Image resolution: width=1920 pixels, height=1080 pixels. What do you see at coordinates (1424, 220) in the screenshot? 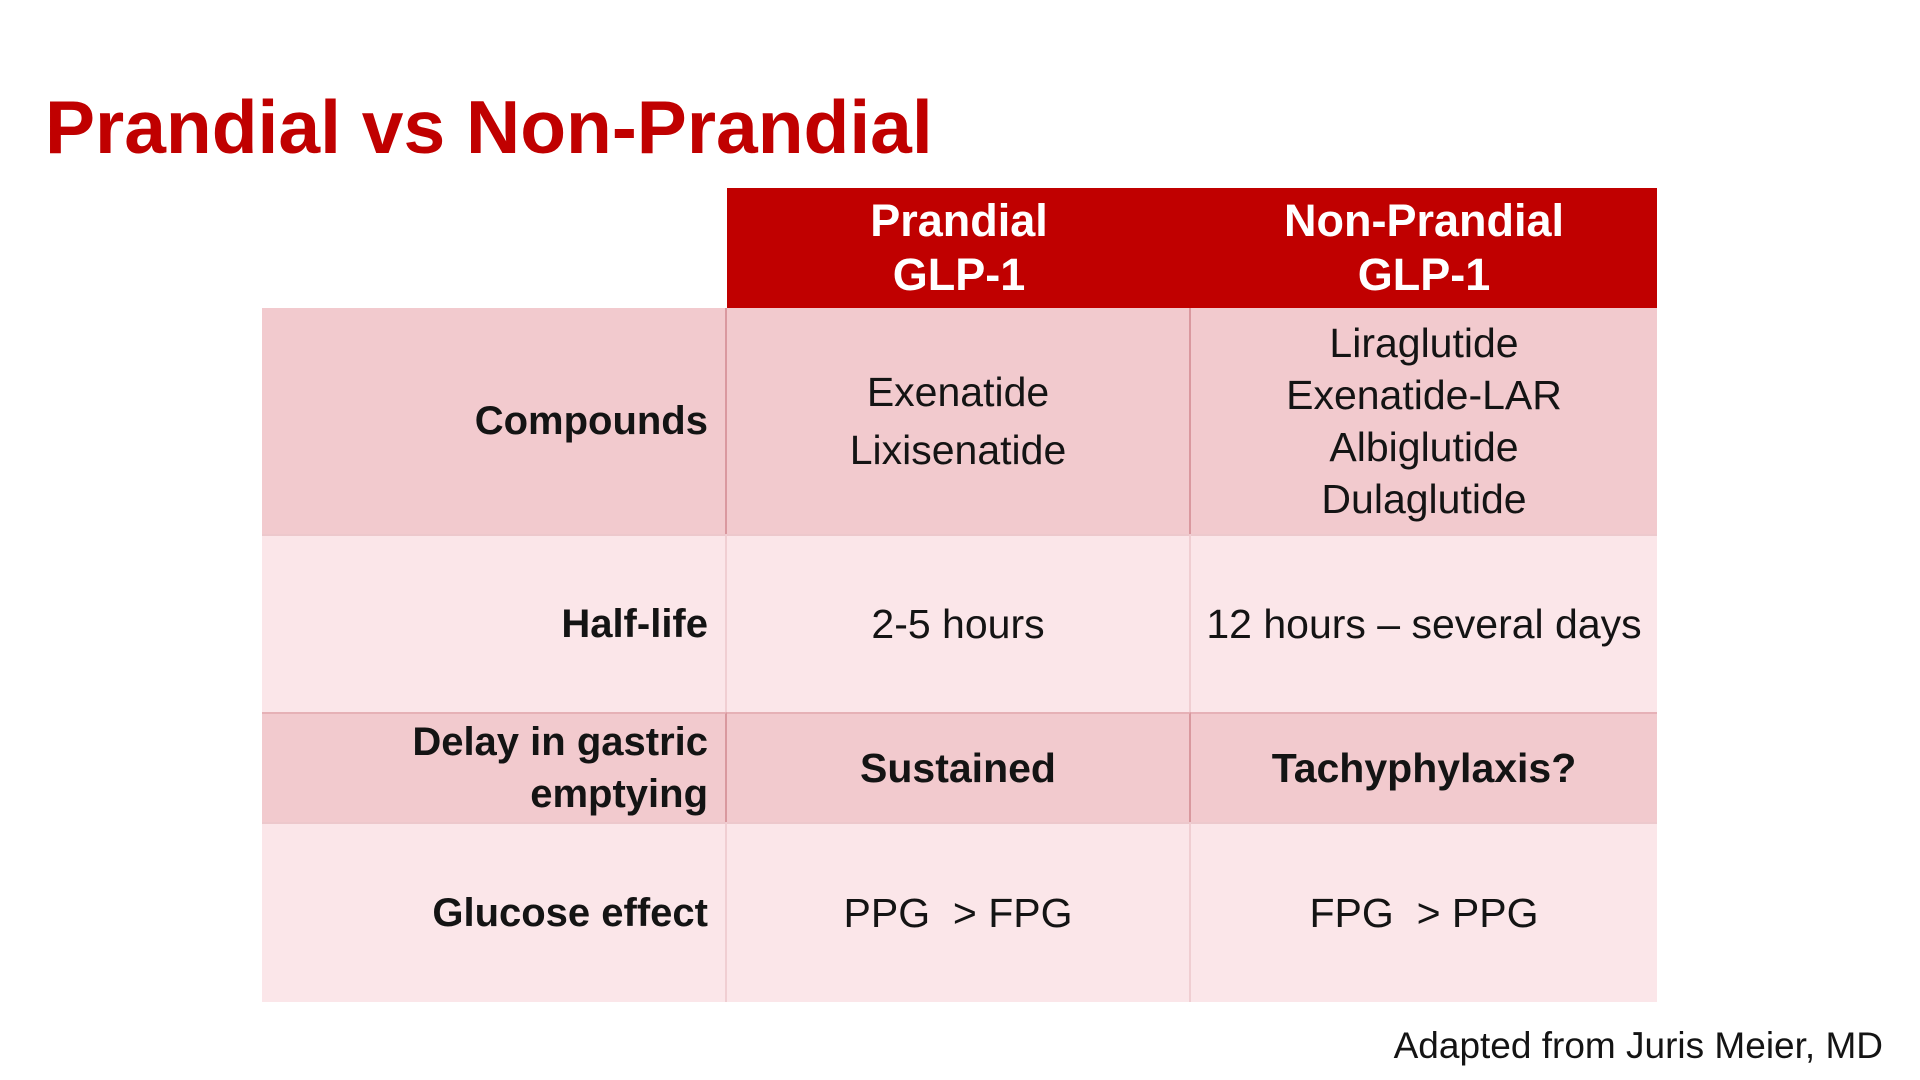
I see `column-header-line: Non-Prandial` at bounding box center [1424, 220].